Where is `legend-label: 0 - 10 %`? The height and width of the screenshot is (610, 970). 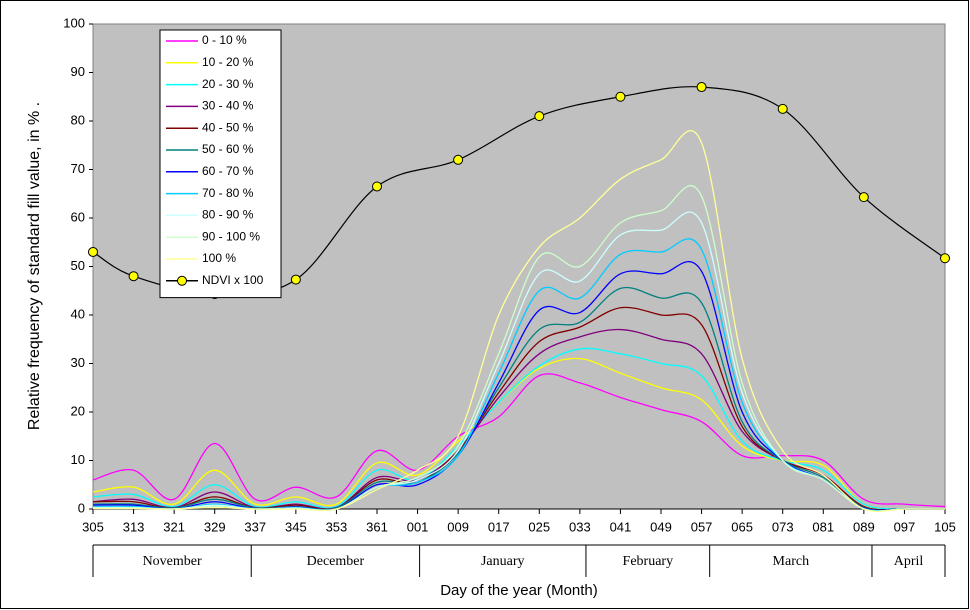
legend-label: 0 - 10 % is located at coordinates (224, 40).